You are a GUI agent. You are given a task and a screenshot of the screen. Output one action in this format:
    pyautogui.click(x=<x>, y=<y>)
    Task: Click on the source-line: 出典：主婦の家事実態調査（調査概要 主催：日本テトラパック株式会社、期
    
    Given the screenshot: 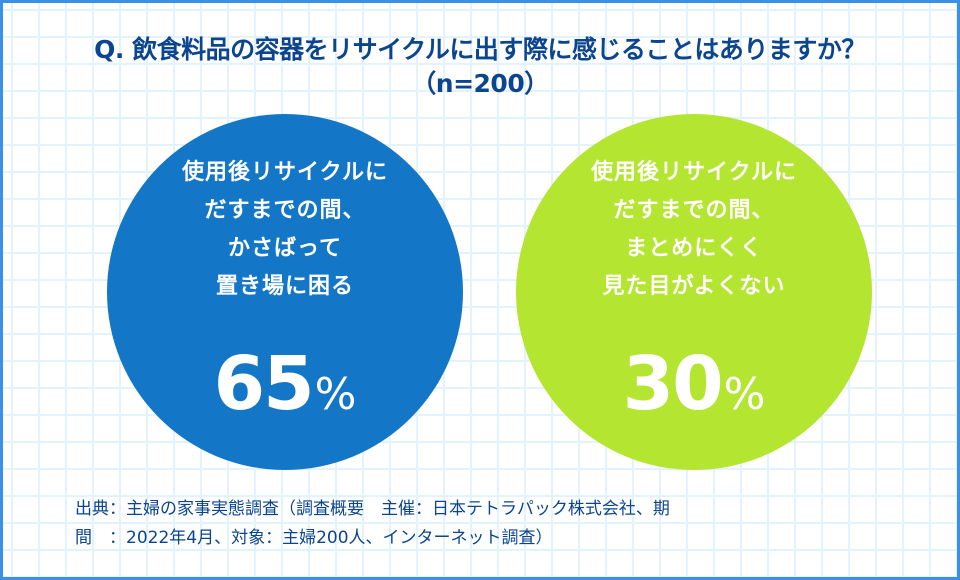 What is the action you would take?
    pyautogui.click(x=372, y=509)
    